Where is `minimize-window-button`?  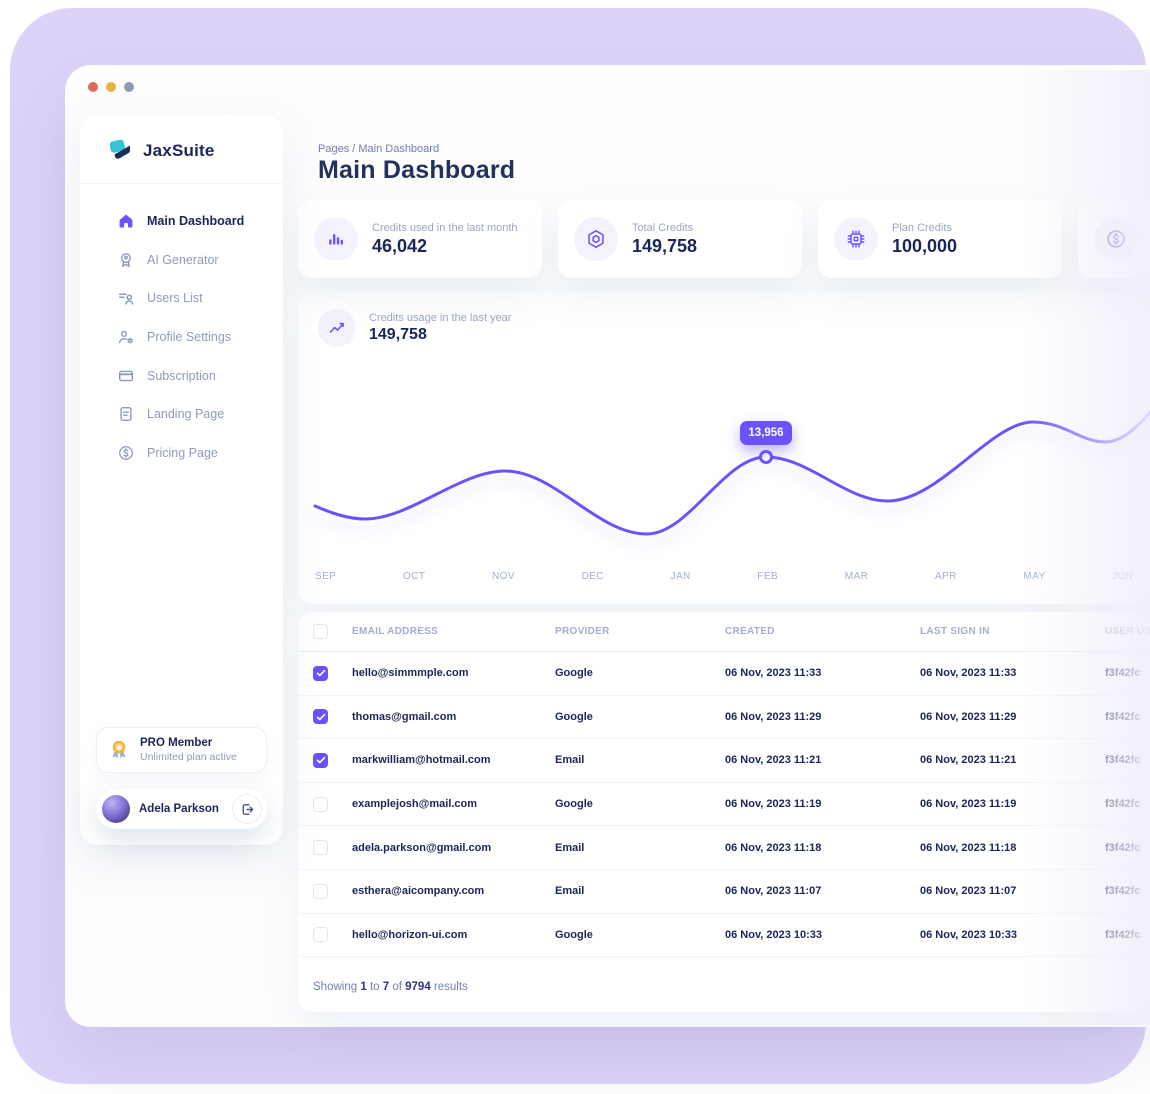
minimize-window-button is located at coordinates (111, 87).